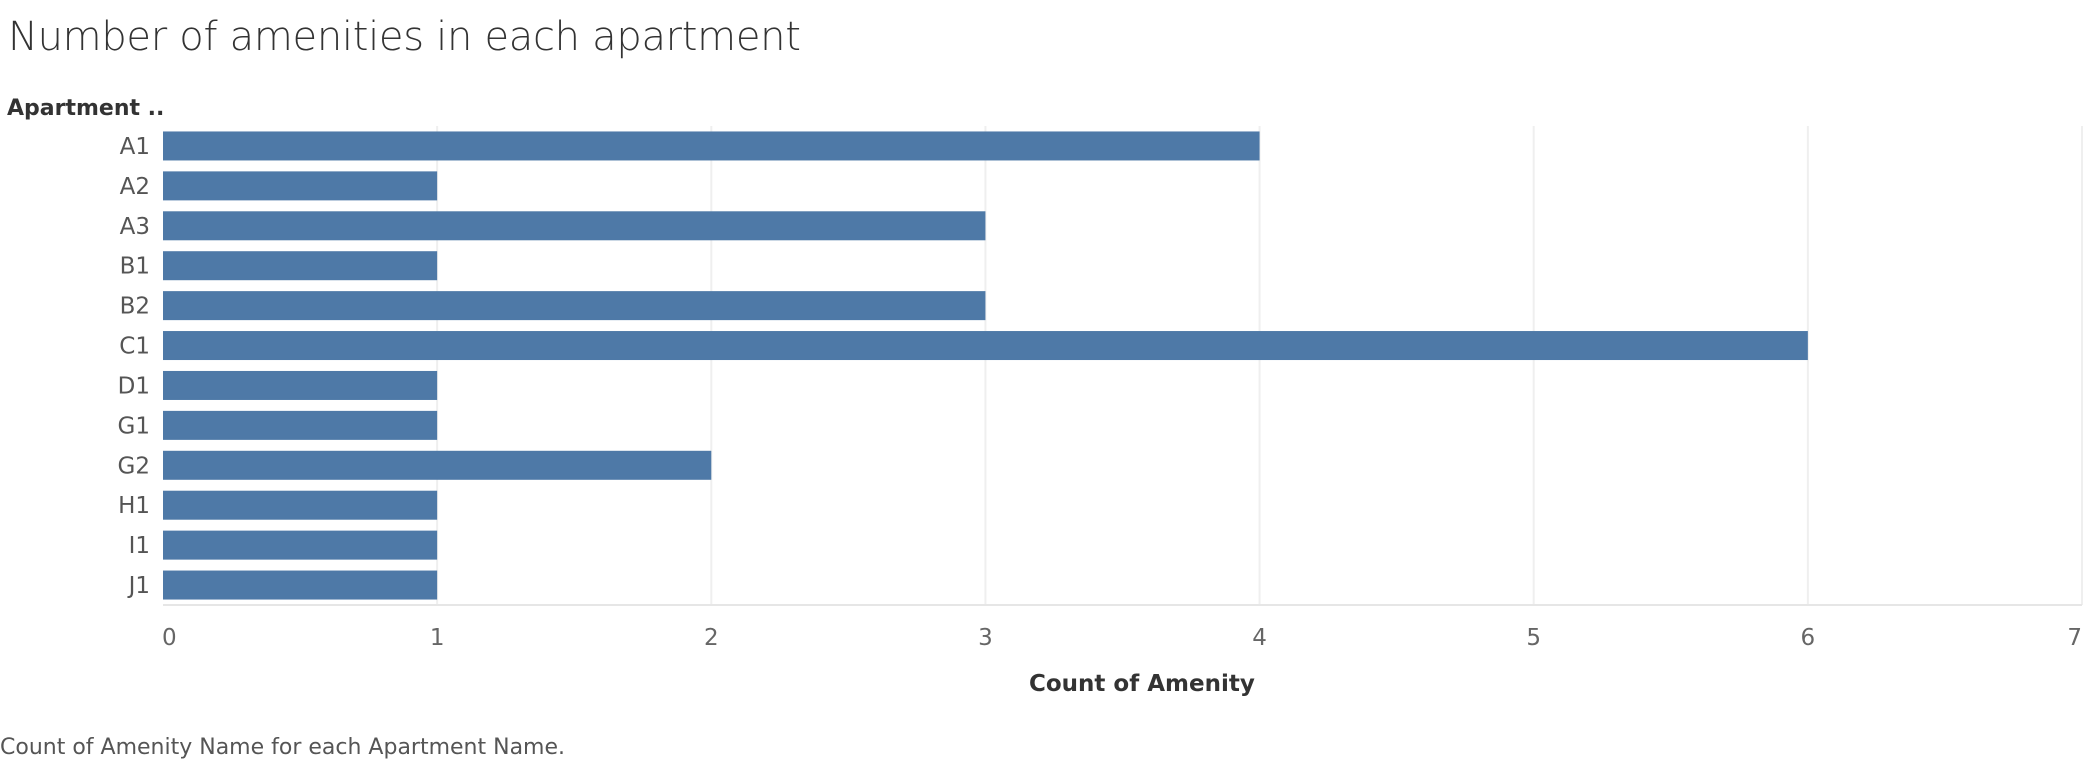 The width and height of the screenshot is (2092, 766). What do you see at coordinates (135, 187) in the screenshot?
I see `category-label-A2: A2` at bounding box center [135, 187].